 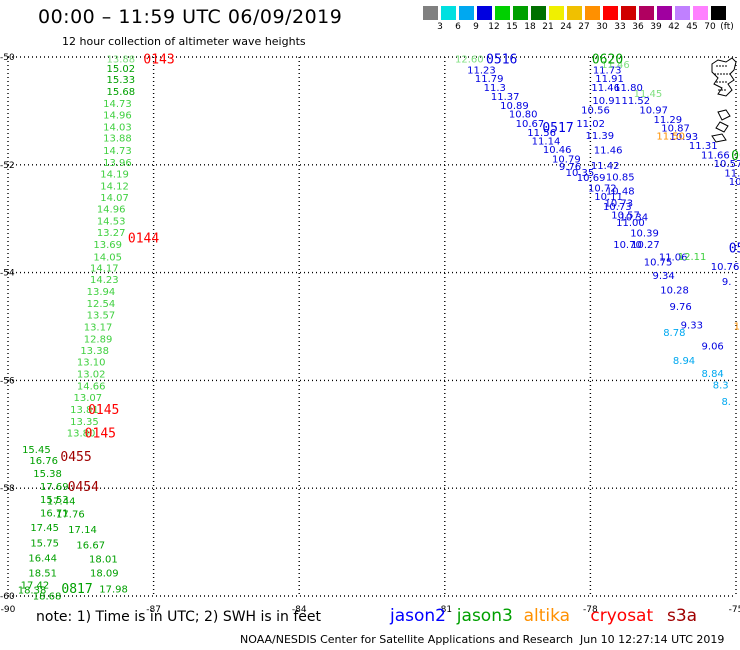 What do you see at coordinates (7, 381) in the screenshot?
I see `y-tick-label: -56` at bounding box center [7, 381].